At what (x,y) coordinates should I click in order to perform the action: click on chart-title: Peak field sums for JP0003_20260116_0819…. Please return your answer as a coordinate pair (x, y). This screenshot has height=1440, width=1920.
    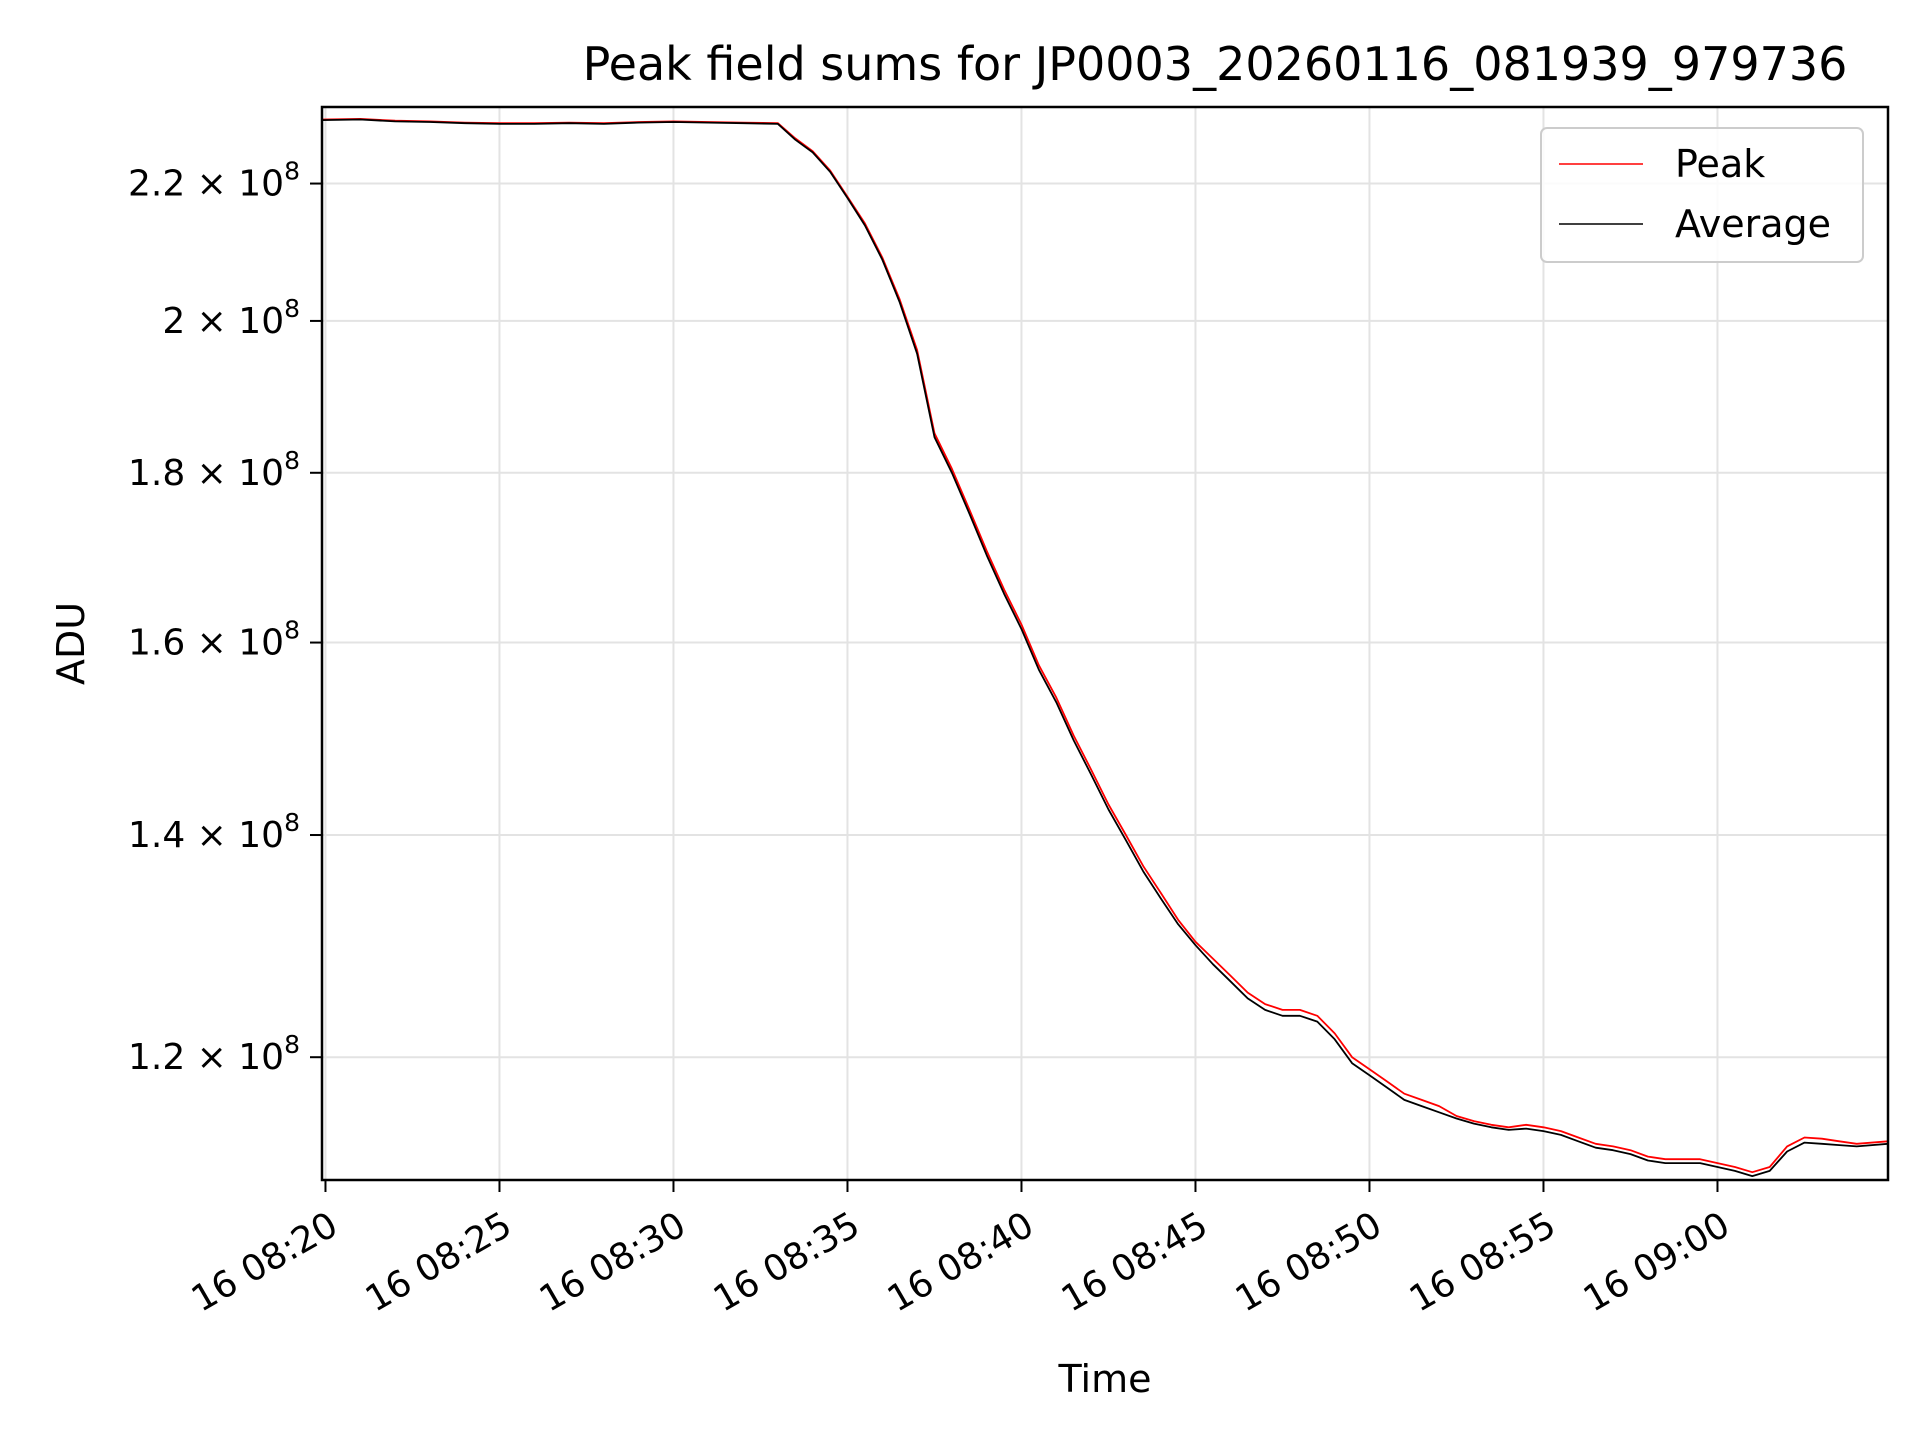
    Looking at the image, I should click on (1215, 64).